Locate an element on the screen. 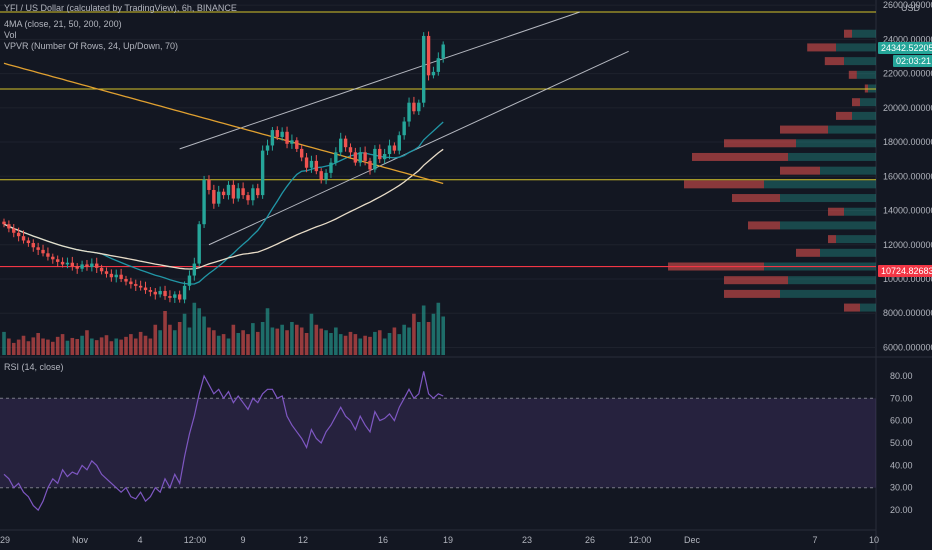 This screenshot has width=932, height=550. price-tick-label: 18000.000000 is located at coordinates (907, 142).